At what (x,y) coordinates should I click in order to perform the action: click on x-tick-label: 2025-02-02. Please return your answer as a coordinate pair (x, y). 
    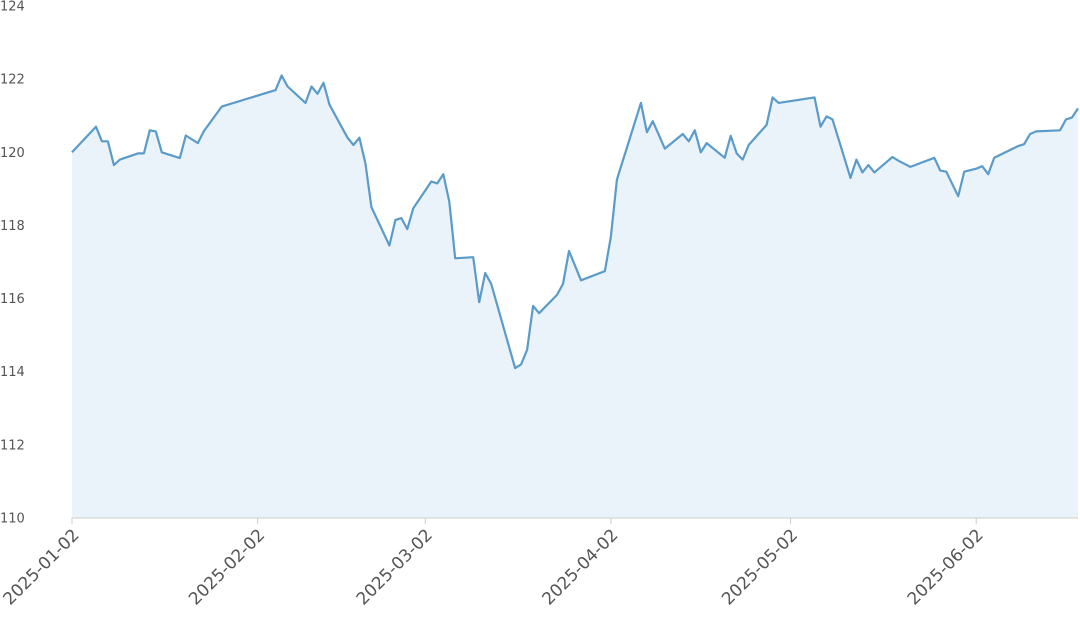
    Looking at the image, I should click on (227, 567).